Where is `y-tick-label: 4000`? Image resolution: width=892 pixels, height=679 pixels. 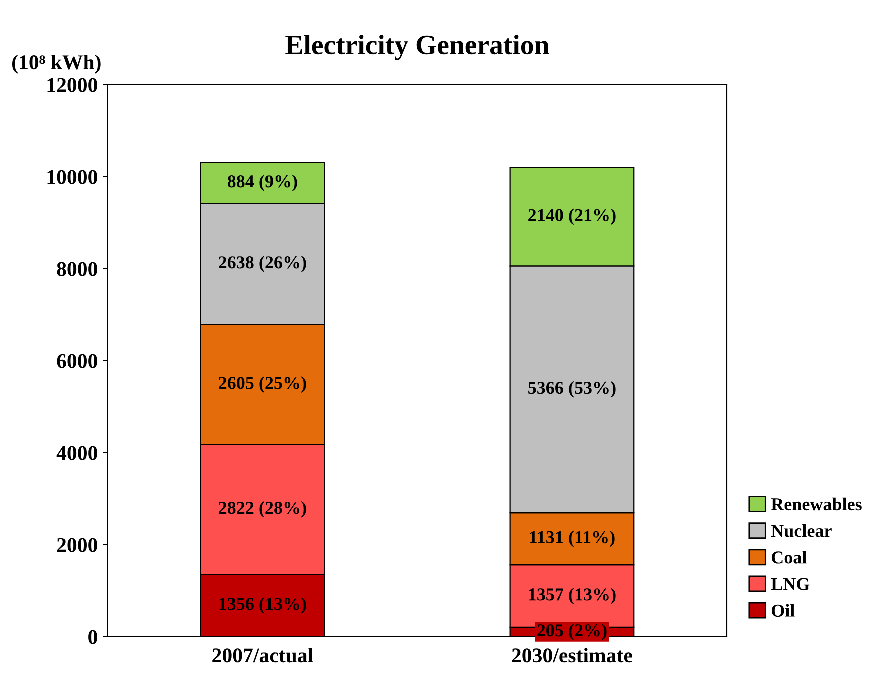
y-tick-label: 4000 is located at coordinates (77, 453).